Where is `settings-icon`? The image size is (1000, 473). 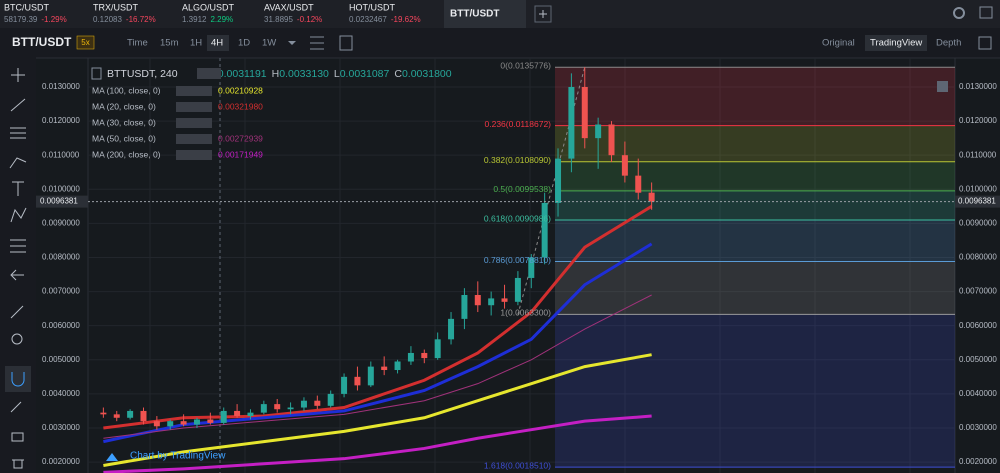
settings-icon is located at coordinates (959, 13).